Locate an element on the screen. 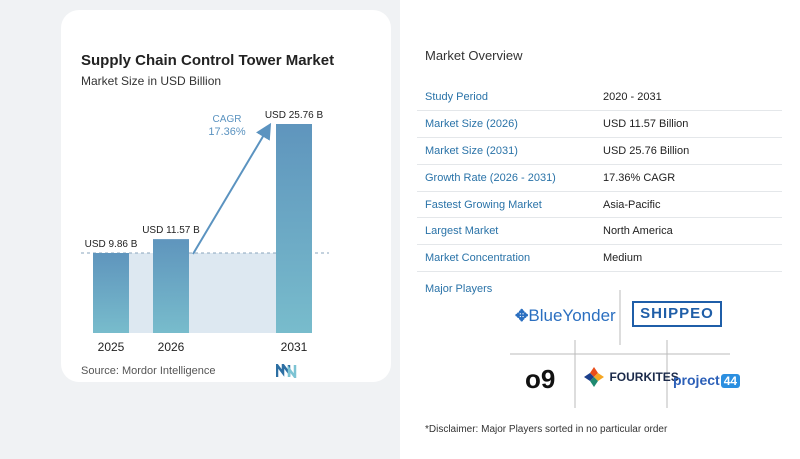  overview-value: 2020 - 2031 is located at coordinates (688, 98).